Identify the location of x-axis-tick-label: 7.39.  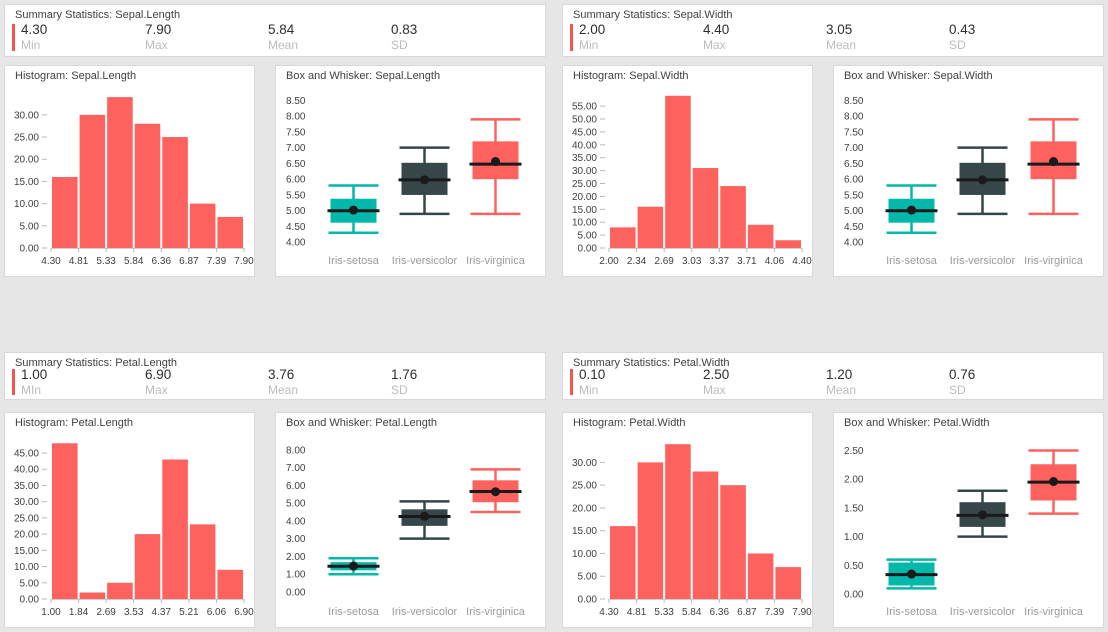
(217, 261).